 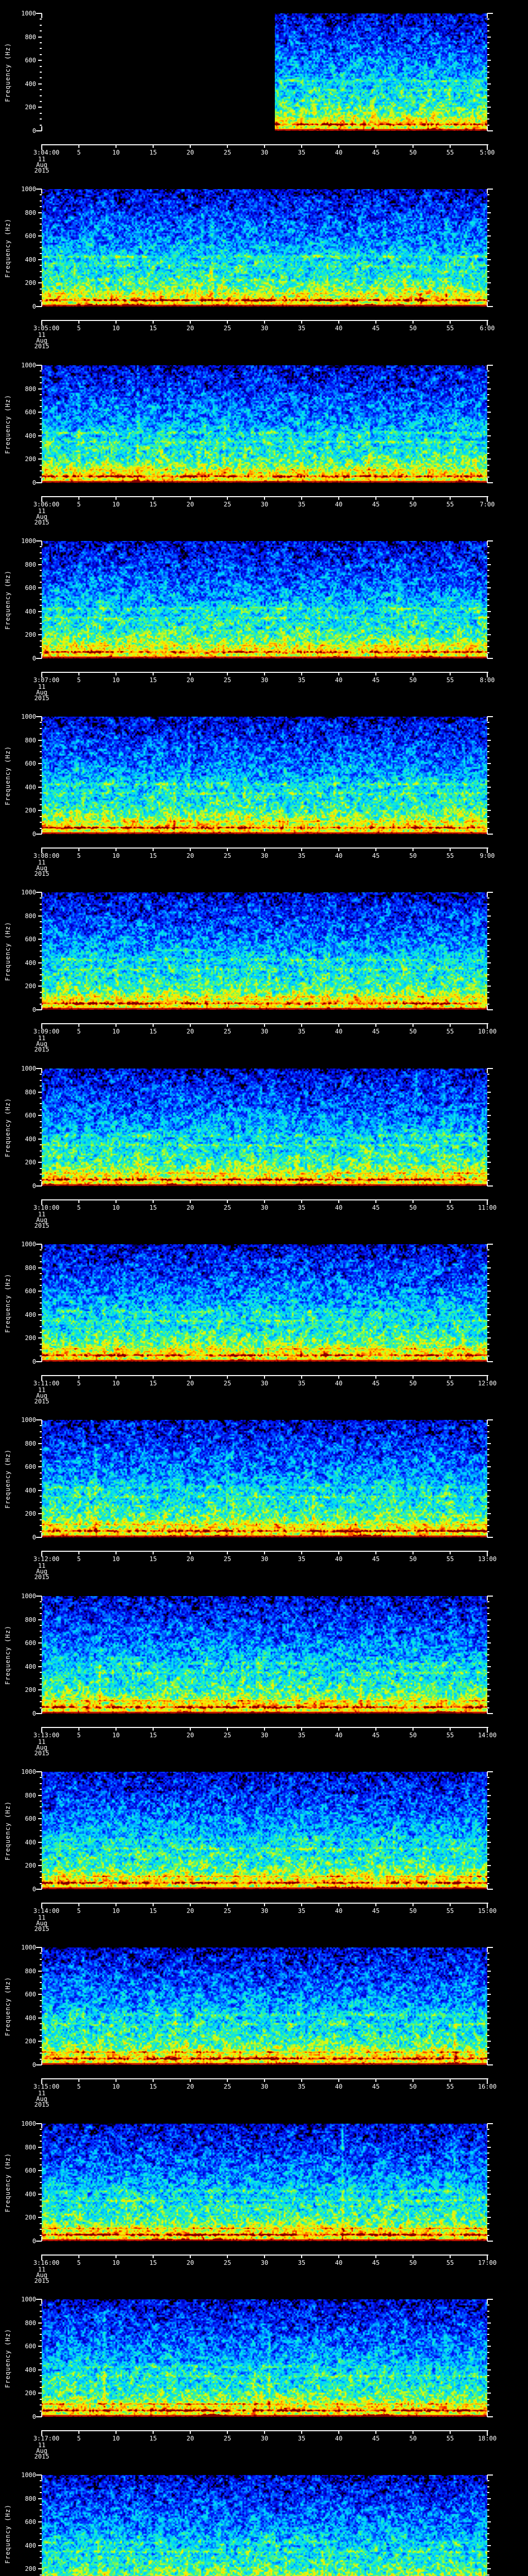 What do you see at coordinates (190, 504) in the screenshot?
I see `x-minute-label: 20` at bounding box center [190, 504].